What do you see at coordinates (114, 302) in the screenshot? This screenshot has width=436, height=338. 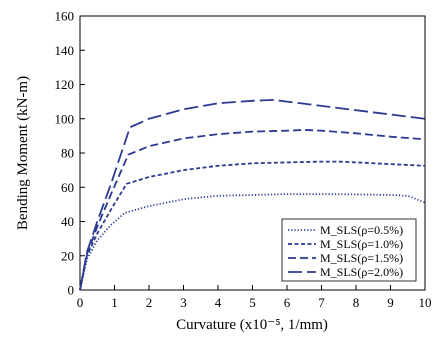 I see `x-tick-label: 1` at bounding box center [114, 302].